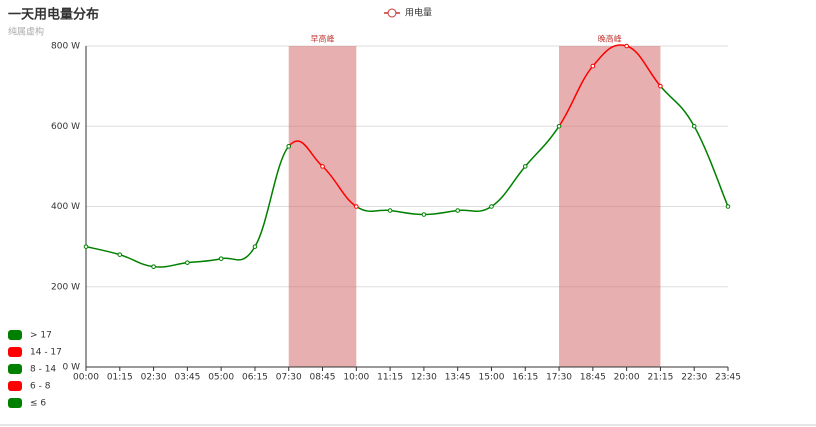 This screenshot has width=816, height=427. Describe the element at coordinates (390, 378) in the screenshot. I see `x-tick-label: 11:15` at that location.